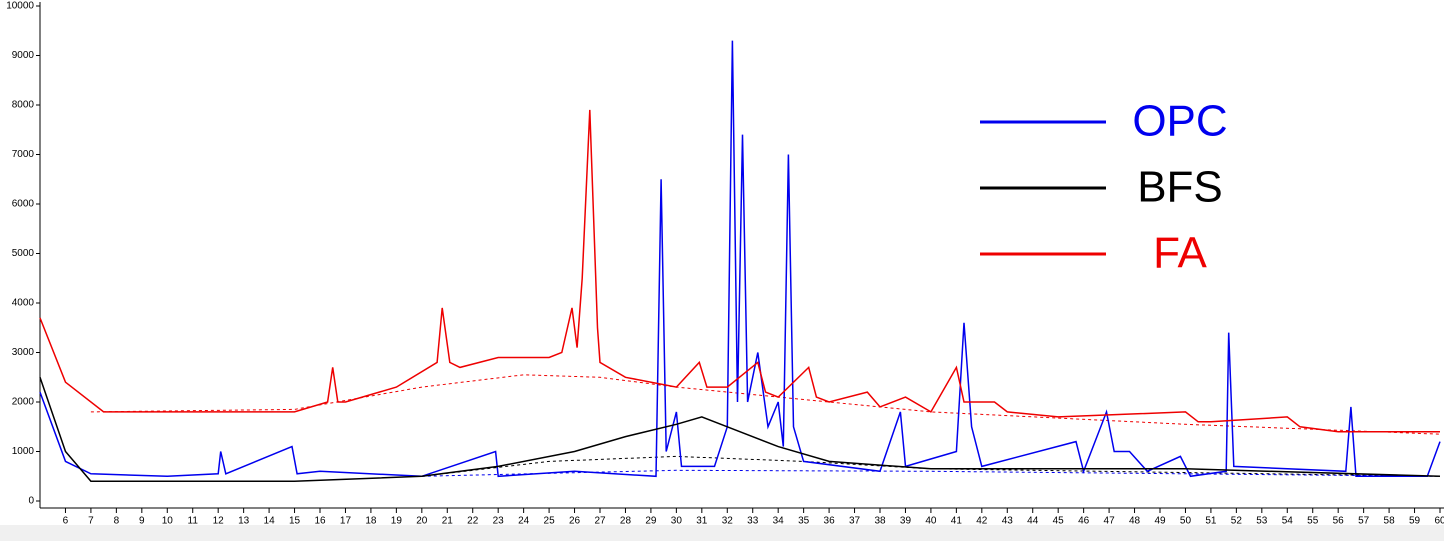 This screenshot has height=546, width=1444. What do you see at coordinates (320, 521) in the screenshot?
I see `x-tick-label: 16` at bounding box center [320, 521].